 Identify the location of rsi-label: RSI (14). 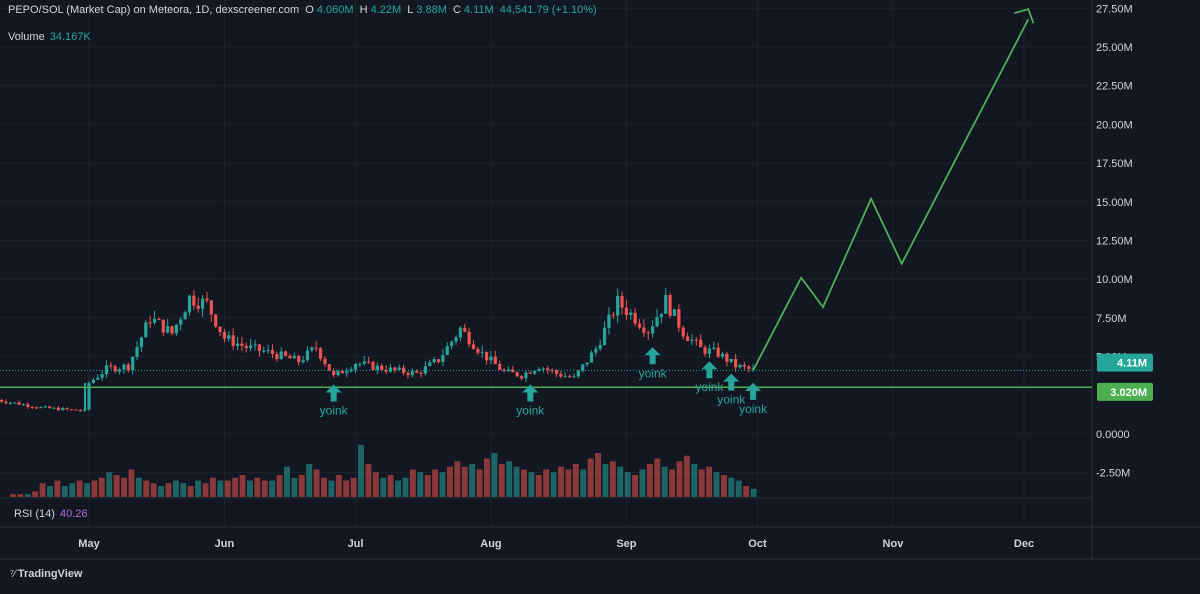
(34, 514).